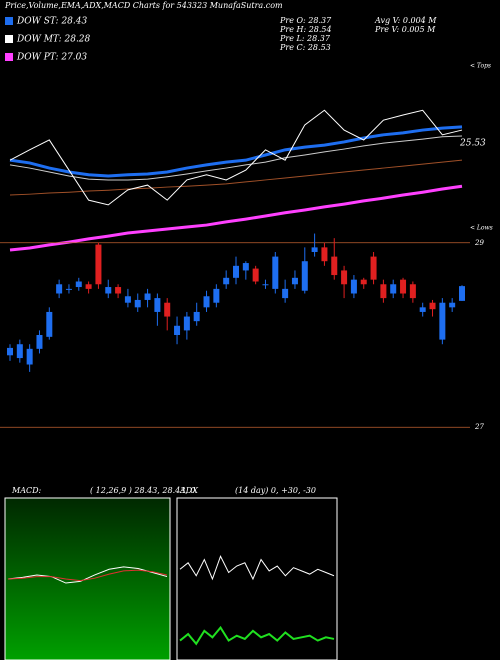 The height and width of the screenshot is (660, 500). I want to click on macd-title: MACD:, so click(26, 490).